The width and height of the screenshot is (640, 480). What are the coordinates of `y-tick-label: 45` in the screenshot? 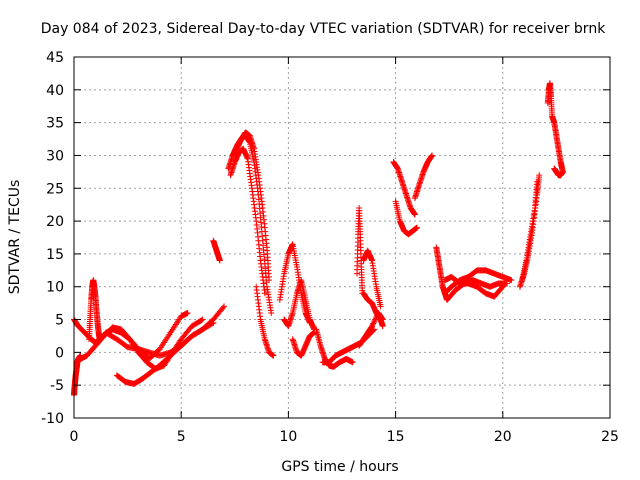 It's located at (55, 58).